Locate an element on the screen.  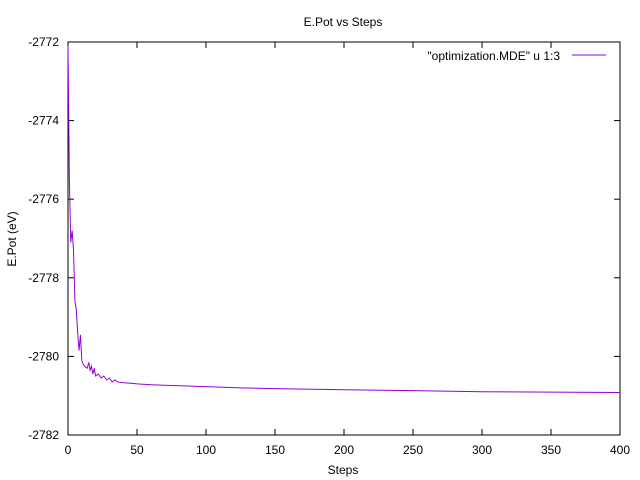
x-tick-label: 350 is located at coordinates (551, 450).